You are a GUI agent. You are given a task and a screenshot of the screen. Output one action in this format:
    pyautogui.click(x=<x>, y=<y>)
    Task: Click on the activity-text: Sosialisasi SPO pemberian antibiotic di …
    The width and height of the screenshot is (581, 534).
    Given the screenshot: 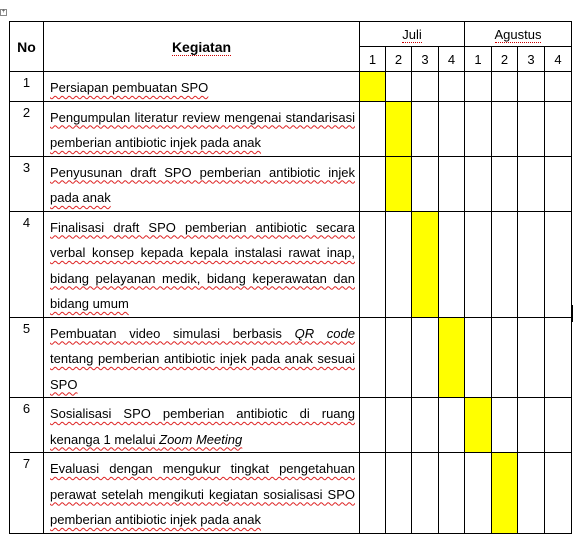 What is the action you would take?
    pyautogui.click(x=202, y=426)
    